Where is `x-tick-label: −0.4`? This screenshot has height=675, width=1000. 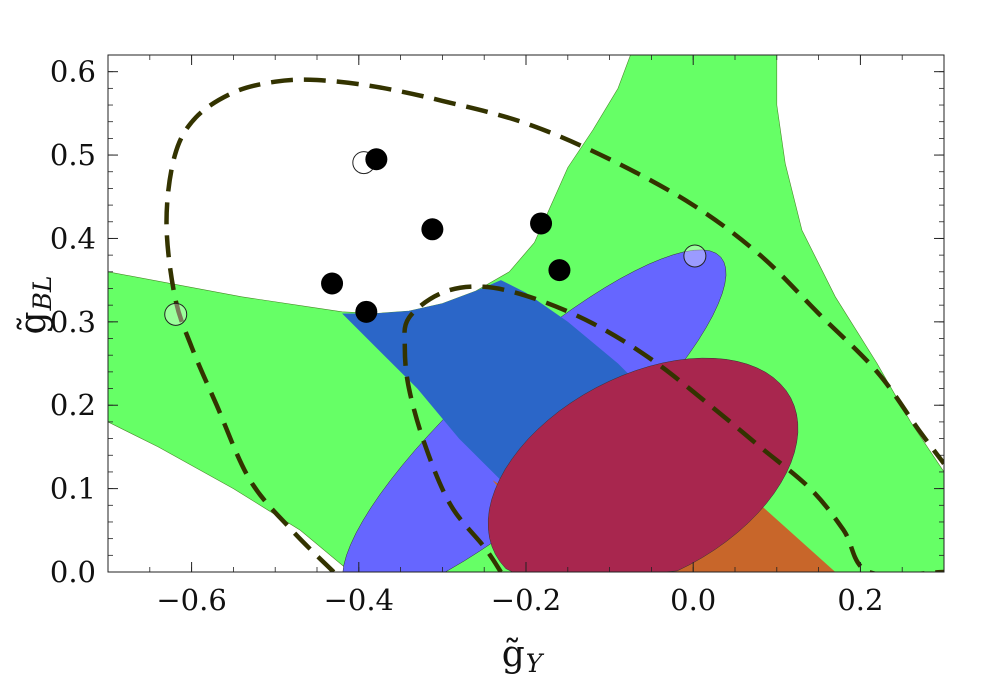
x-tick-label: −0.4 is located at coordinates (359, 600).